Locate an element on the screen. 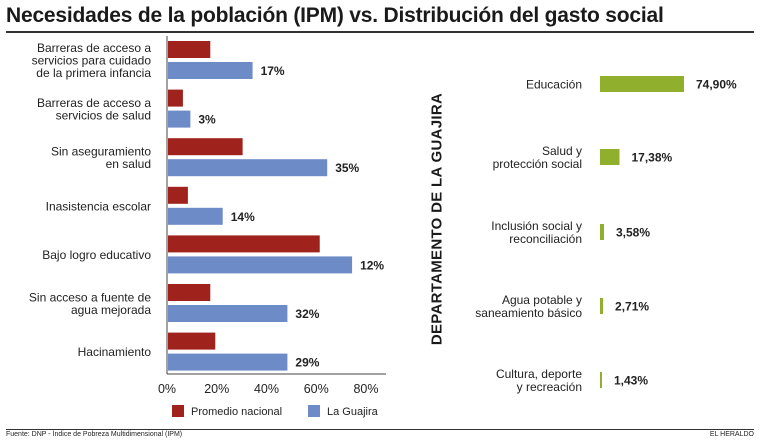 The height and width of the screenshot is (442, 760). category-label: Bajo logro educativo is located at coordinates (96, 255).